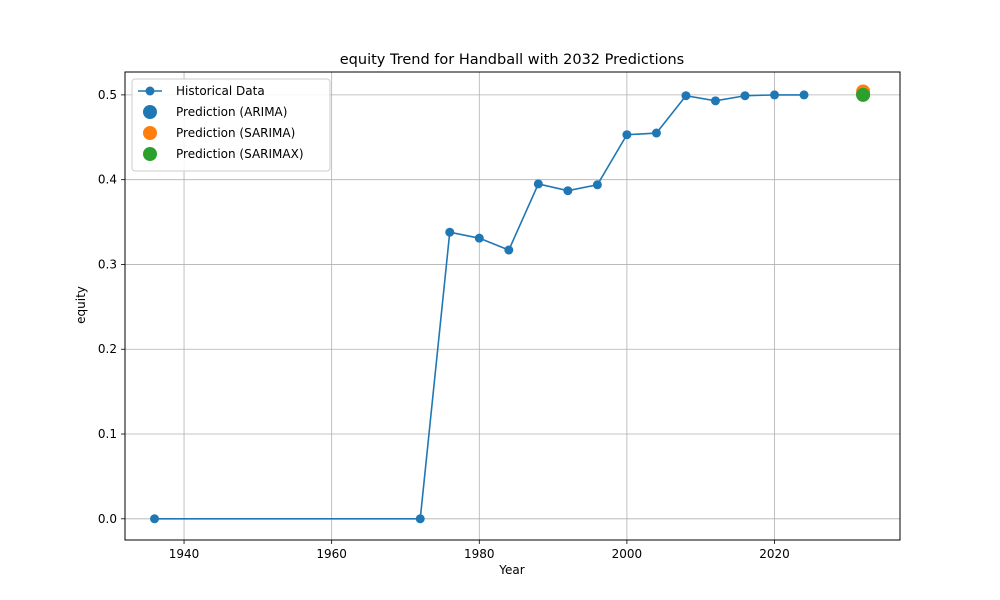 The image size is (1000, 600). What do you see at coordinates (107, 264) in the screenshot?
I see `y-tick-label: 0.3` at bounding box center [107, 264].